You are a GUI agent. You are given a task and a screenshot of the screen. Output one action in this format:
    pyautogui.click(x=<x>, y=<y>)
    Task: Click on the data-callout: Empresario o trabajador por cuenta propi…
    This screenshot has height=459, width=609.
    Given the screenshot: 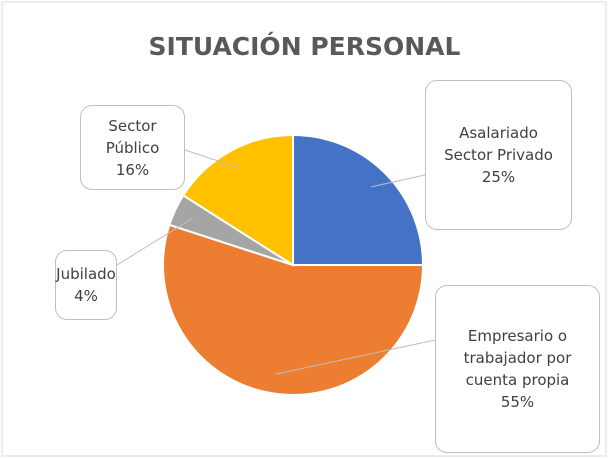 What is the action you would take?
    pyautogui.click(x=517, y=369)
    